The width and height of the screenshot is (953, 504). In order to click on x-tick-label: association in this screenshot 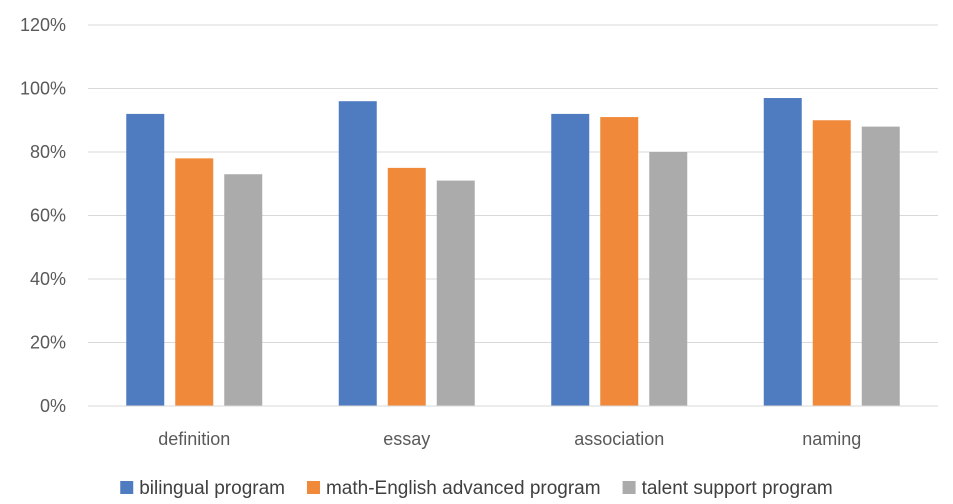, I will do `click(619, 439)`.